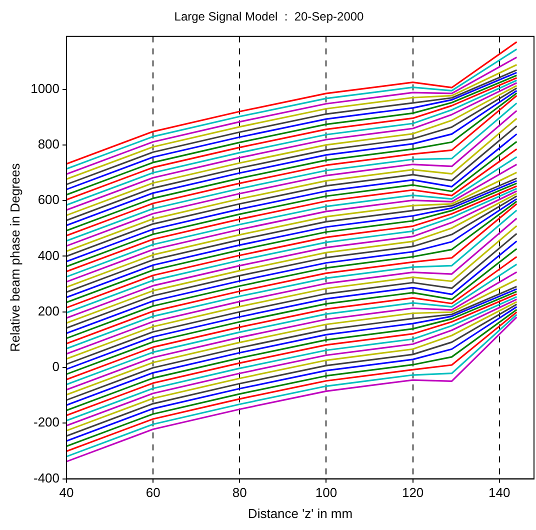 The image size is (536, 530). Describe the element at coordinates (46, 478) in the screenshot. I see `y-tick-label: -400` at that location.